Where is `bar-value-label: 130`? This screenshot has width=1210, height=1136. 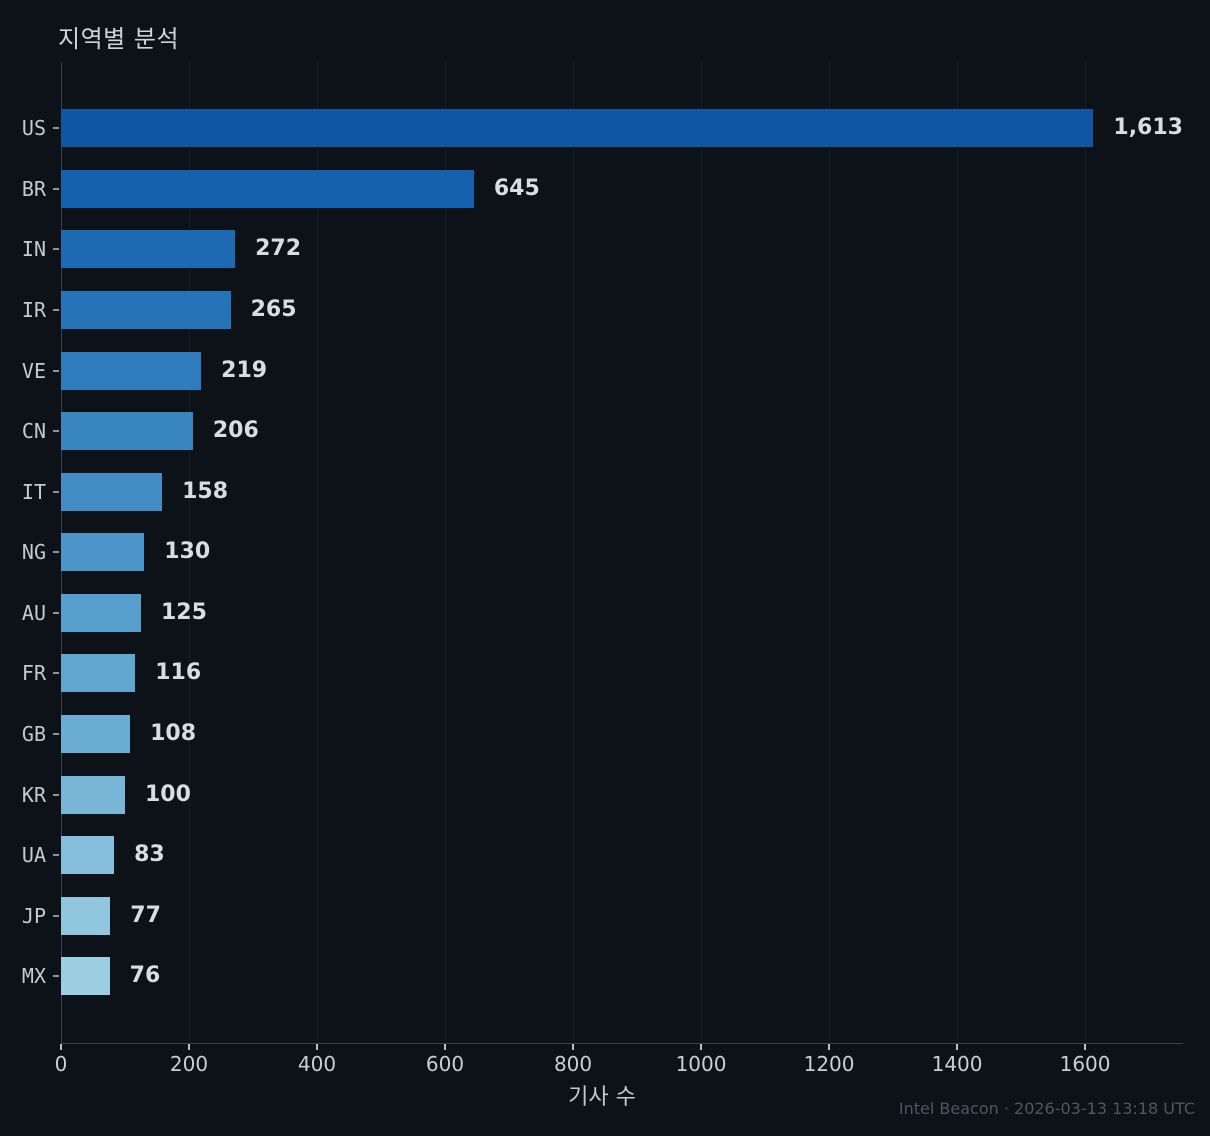 bar-value-label: 130 is located at coordinates (187, 552).